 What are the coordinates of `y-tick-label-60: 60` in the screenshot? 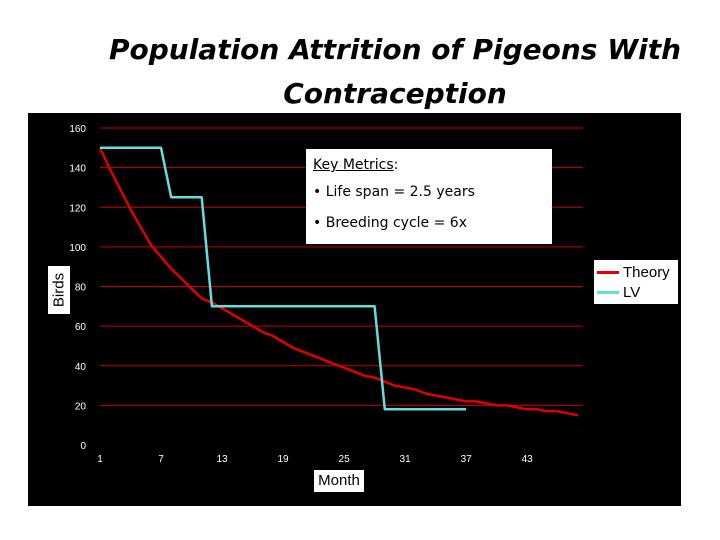 It's located at (81, 327).